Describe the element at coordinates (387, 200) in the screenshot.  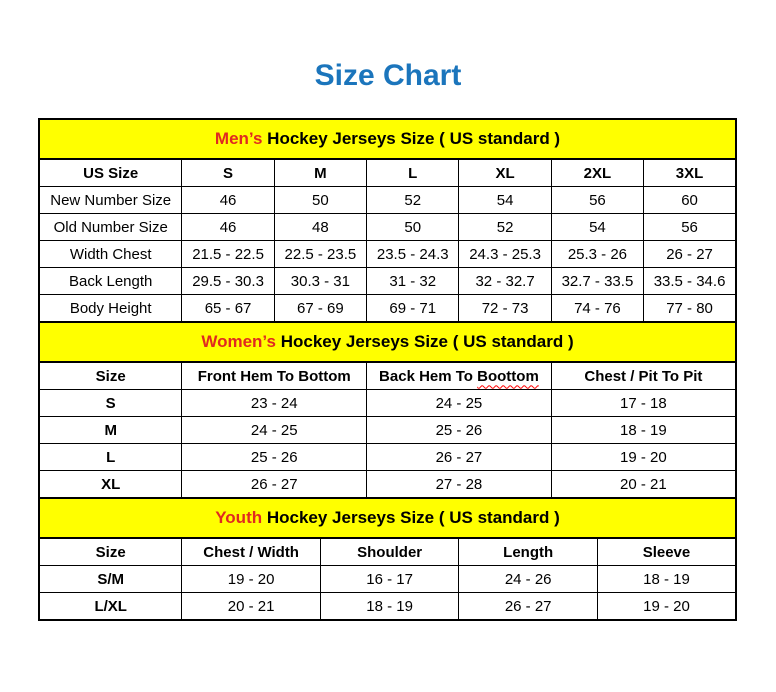
I see `table-row: New Number Size 46 50 52 54 56 60` at that location.